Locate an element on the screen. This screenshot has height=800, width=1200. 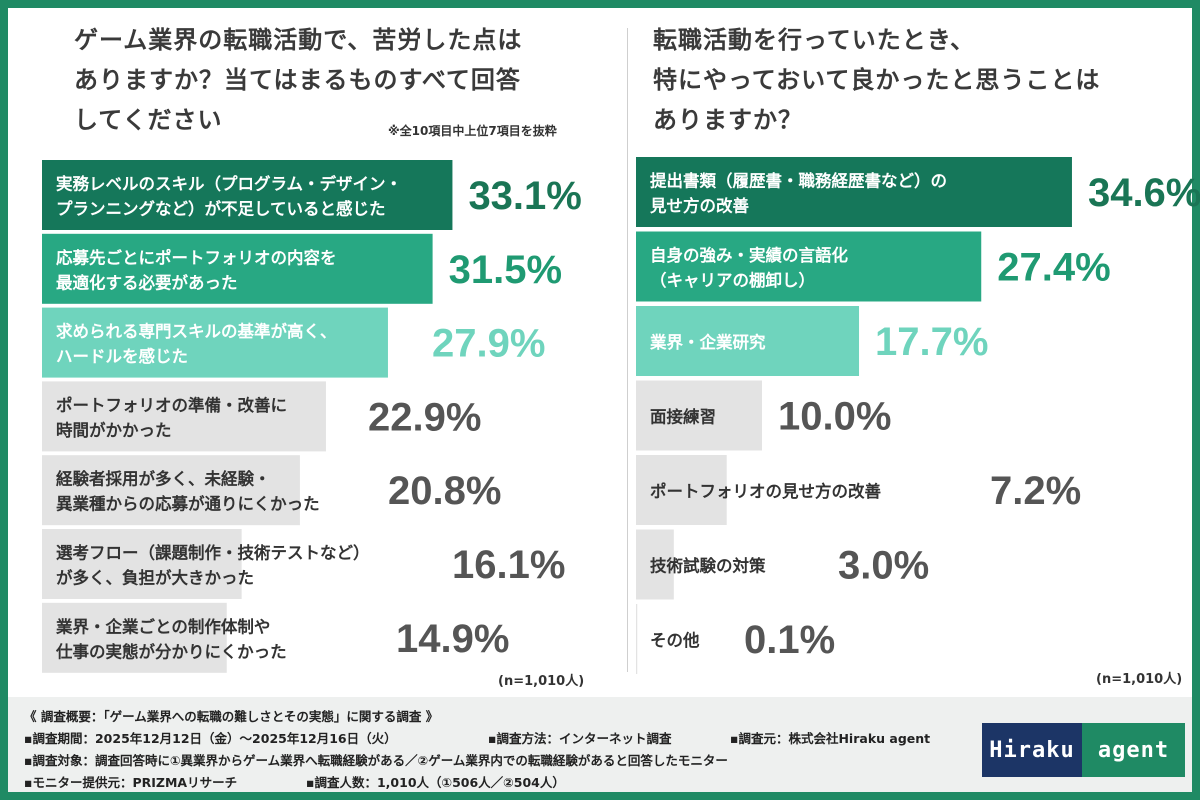
left-value-label-1: 33.1% is located at coordinates (524, 196).